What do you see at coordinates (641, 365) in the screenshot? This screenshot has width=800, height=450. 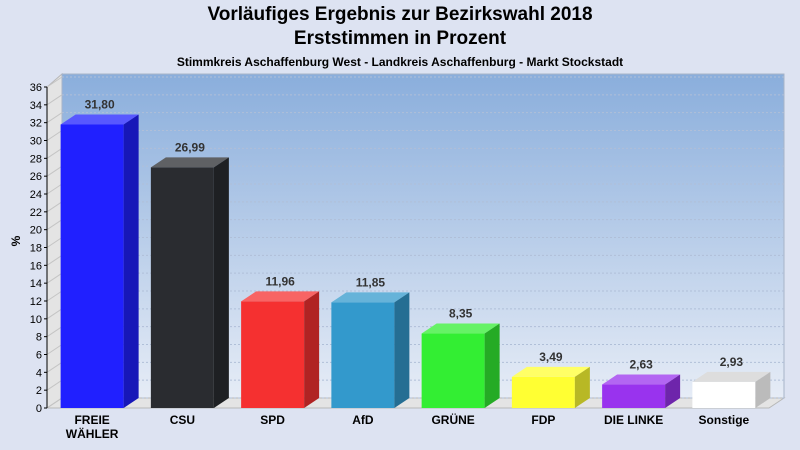 I see `data-label: 2,63` at bounding box center [641, 365].